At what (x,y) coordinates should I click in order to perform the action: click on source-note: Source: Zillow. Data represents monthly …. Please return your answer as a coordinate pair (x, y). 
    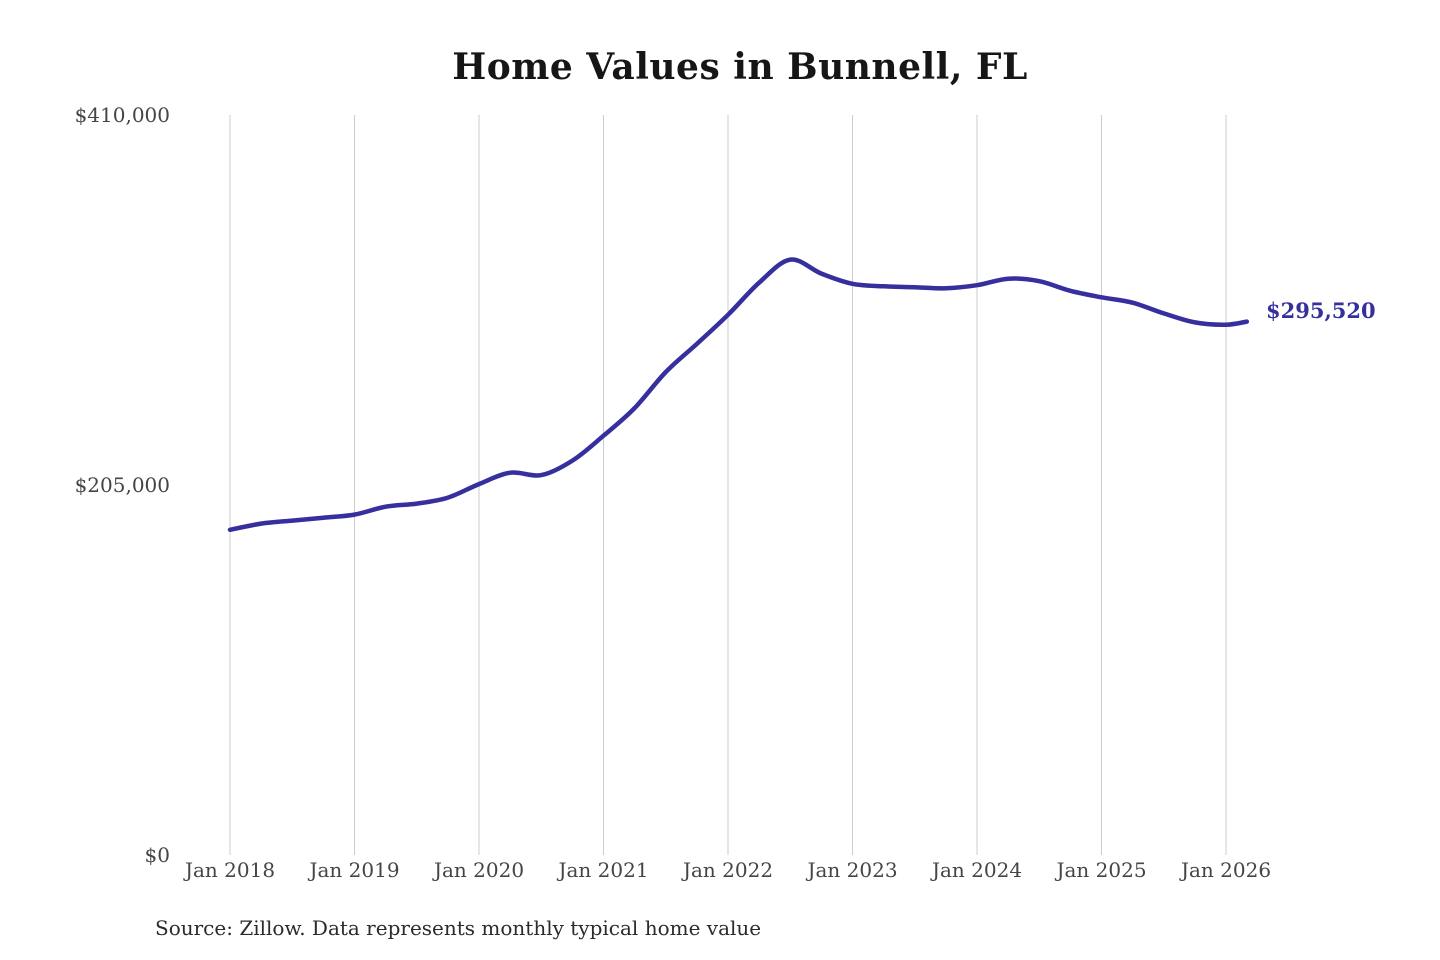
    Looking at the image, I should click on (458, 928).